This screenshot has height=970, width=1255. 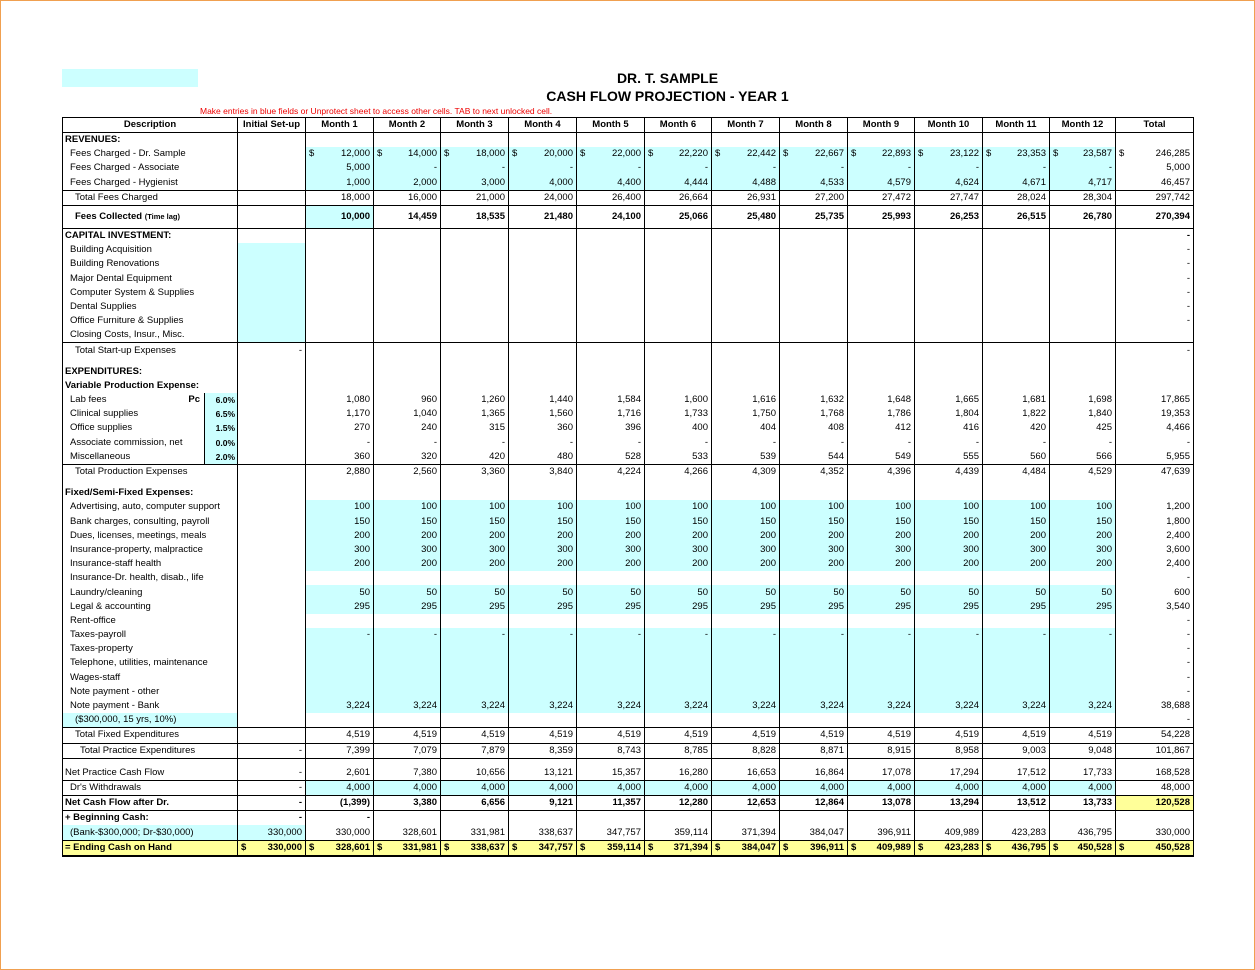 What do you see at coordinates (339, 183) in the screenshot?
I see `month-cell: 1,000` at bounding box center [339, 183].